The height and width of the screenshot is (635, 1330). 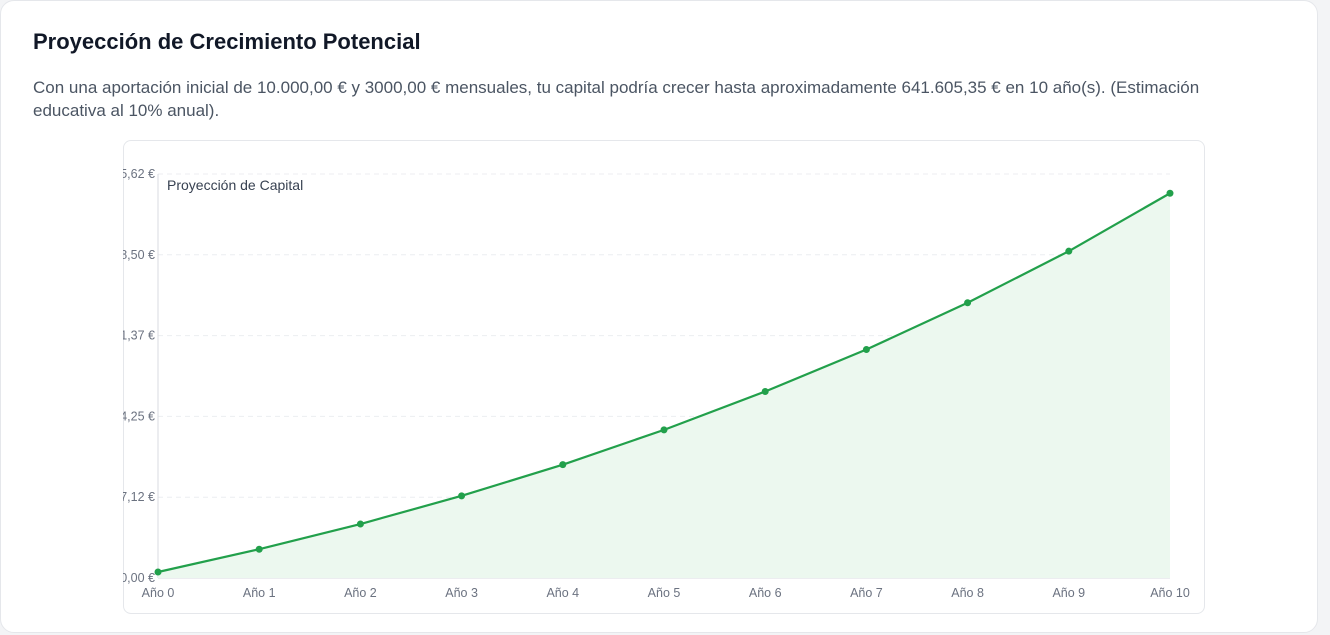 What do you see at coordinates (1068, 593) in the screenshot?
I see `x-tick-label: Año 9` at bounding box center [1068, 593].